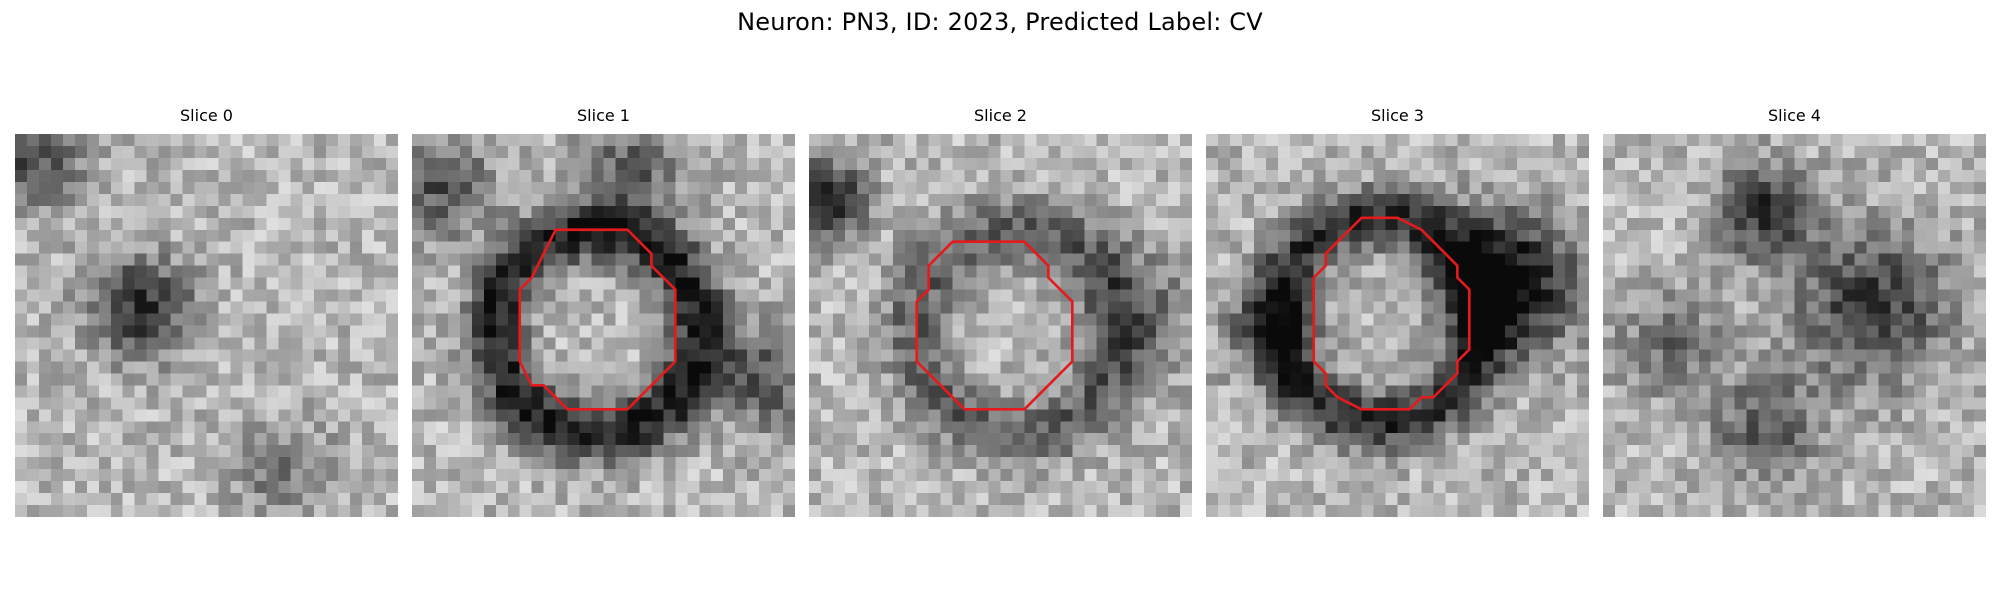  I want to click on slice-panel-3: Slice 3, so click(1397, 310).